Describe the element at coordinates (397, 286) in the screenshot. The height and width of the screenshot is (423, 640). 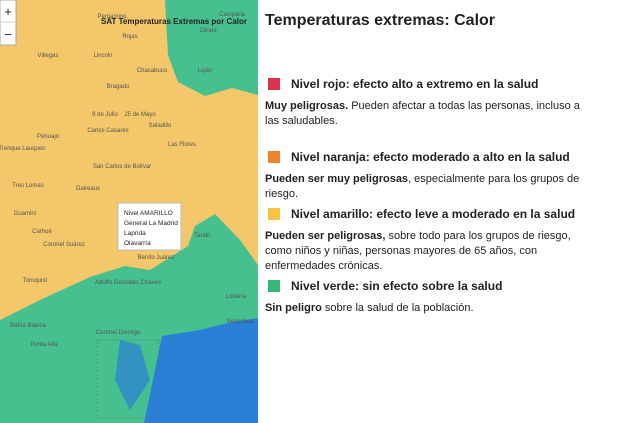
I see `item-heading: Nivel verde: sin efecto sobre la salud` at that location.